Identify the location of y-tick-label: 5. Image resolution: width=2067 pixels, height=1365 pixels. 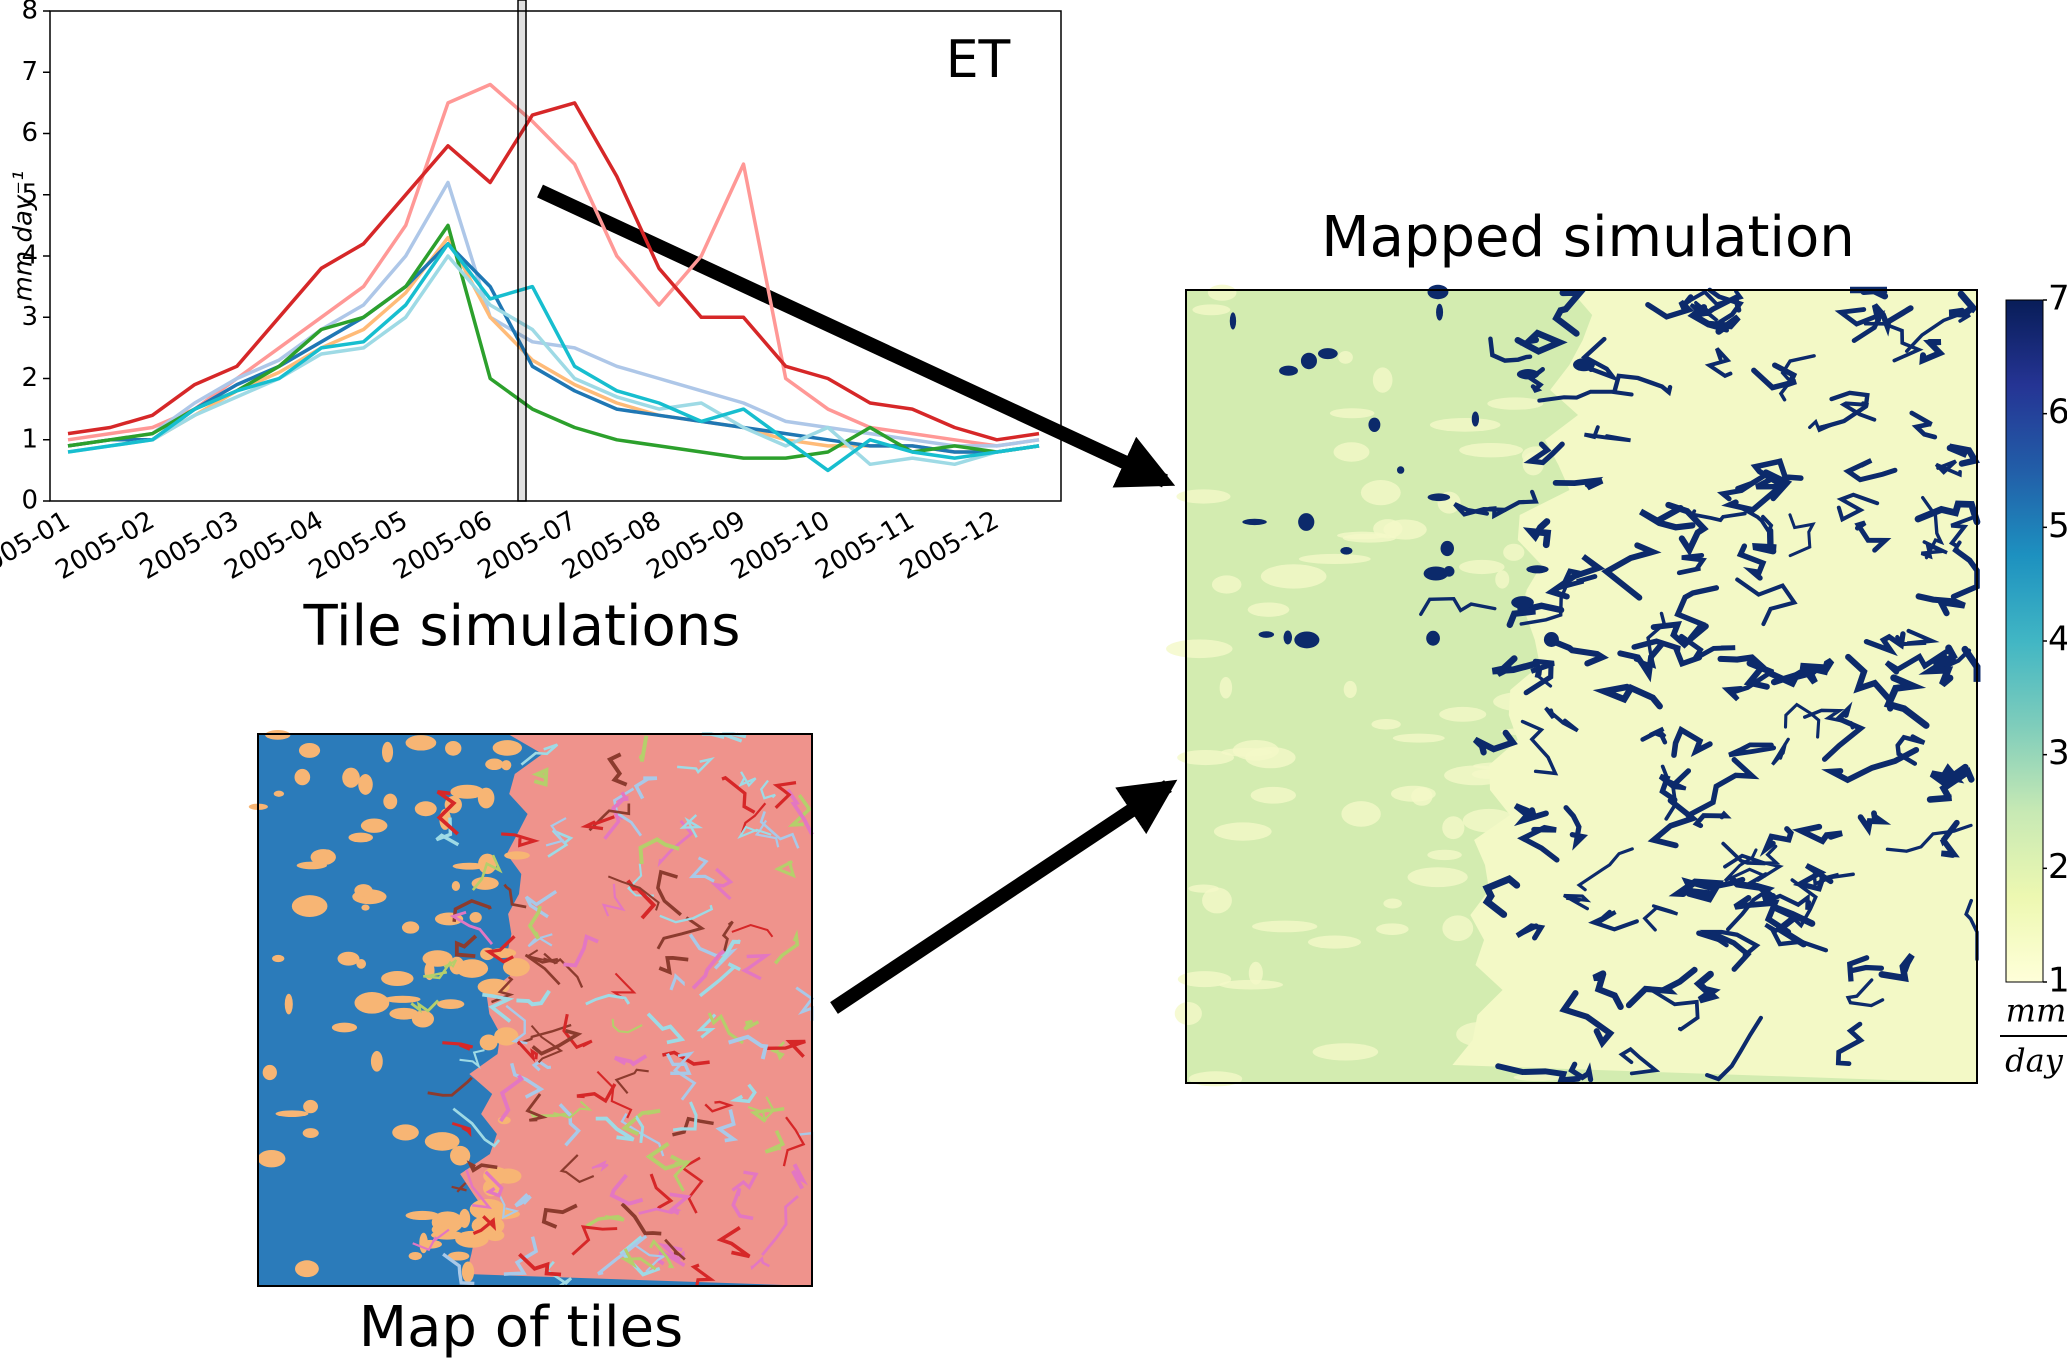
(29, 194).